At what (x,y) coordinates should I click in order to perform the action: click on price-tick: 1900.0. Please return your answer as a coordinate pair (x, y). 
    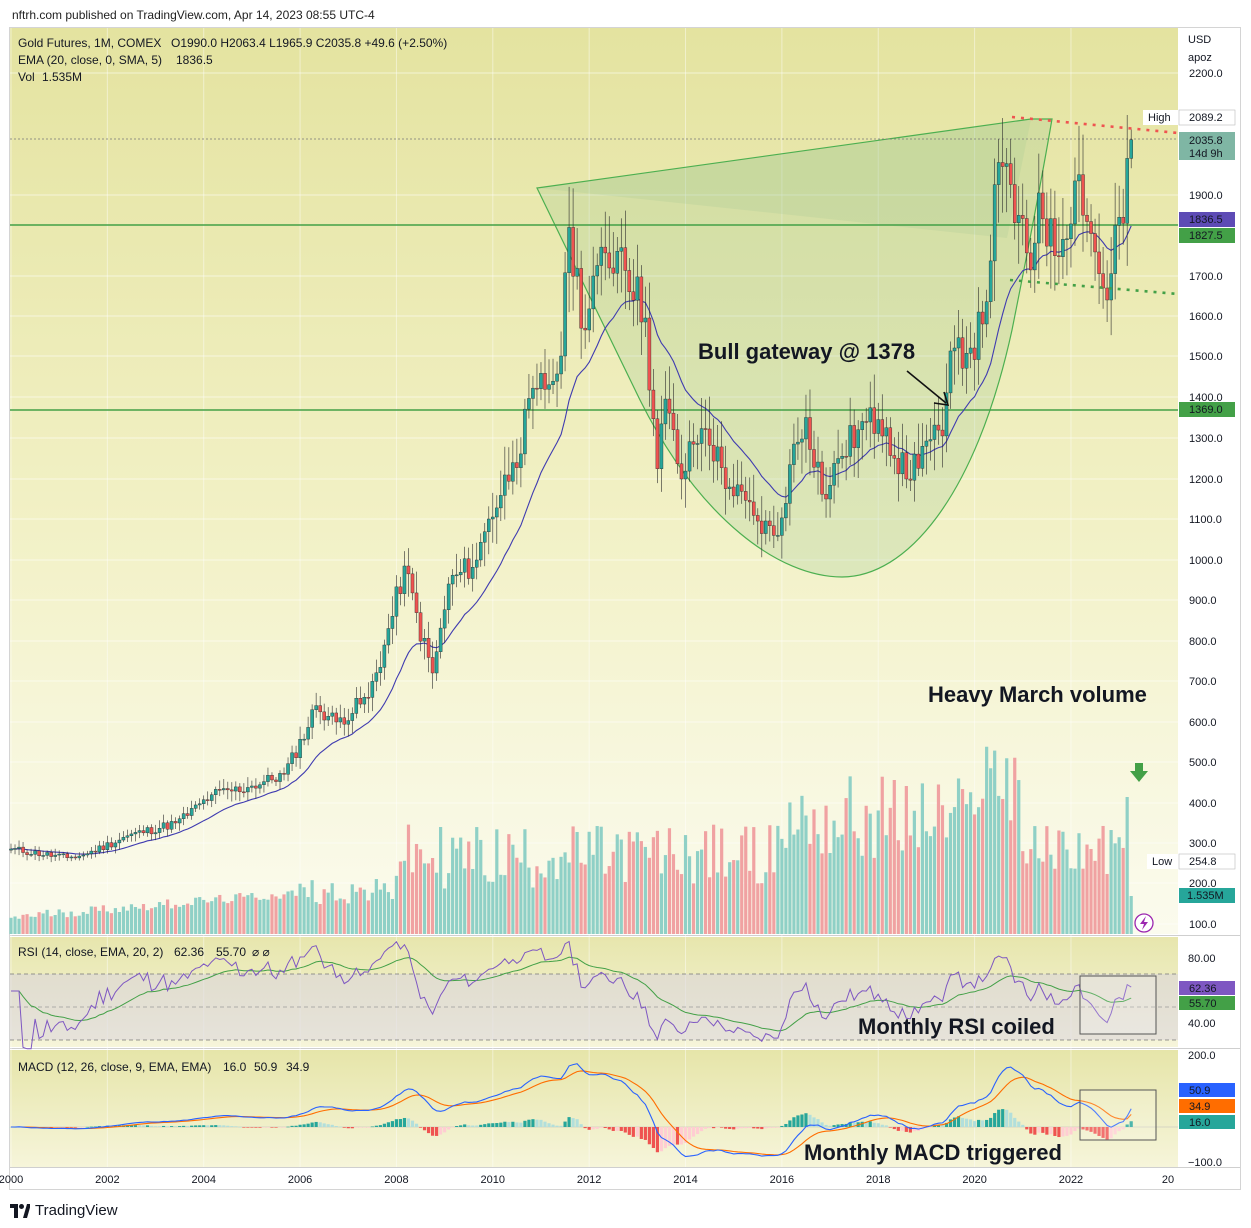
    Looking at the image, I should click on (1206, 196).